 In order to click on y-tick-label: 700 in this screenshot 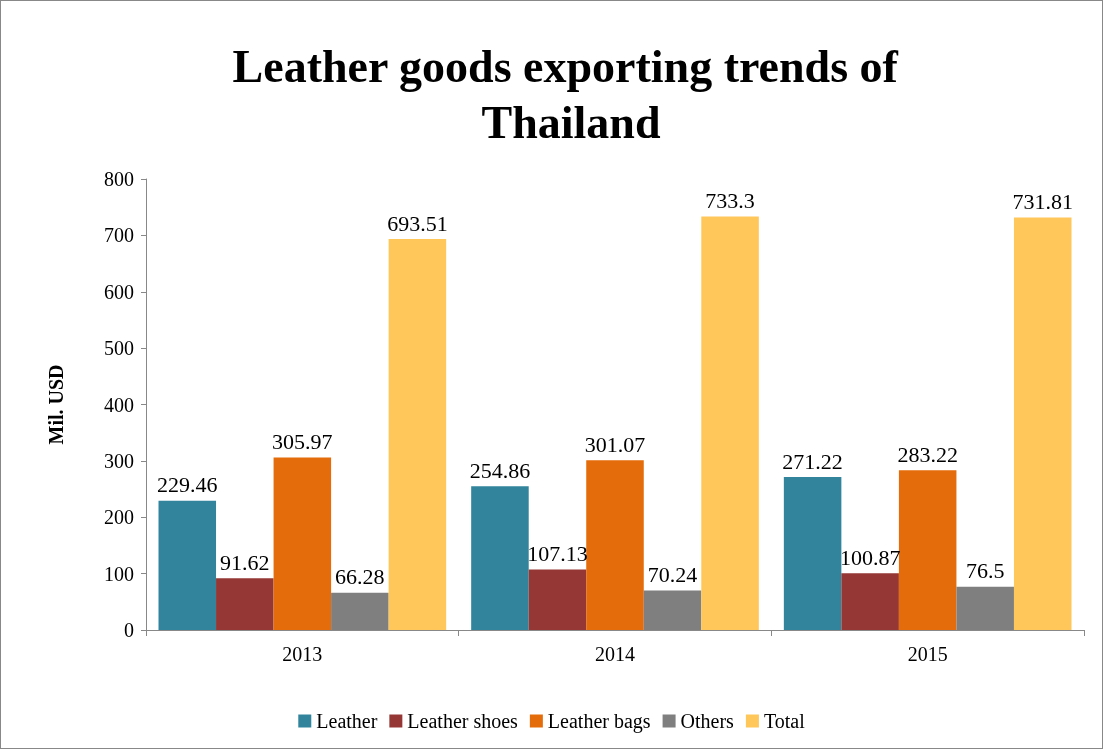, I will do `click(119, 235)`.